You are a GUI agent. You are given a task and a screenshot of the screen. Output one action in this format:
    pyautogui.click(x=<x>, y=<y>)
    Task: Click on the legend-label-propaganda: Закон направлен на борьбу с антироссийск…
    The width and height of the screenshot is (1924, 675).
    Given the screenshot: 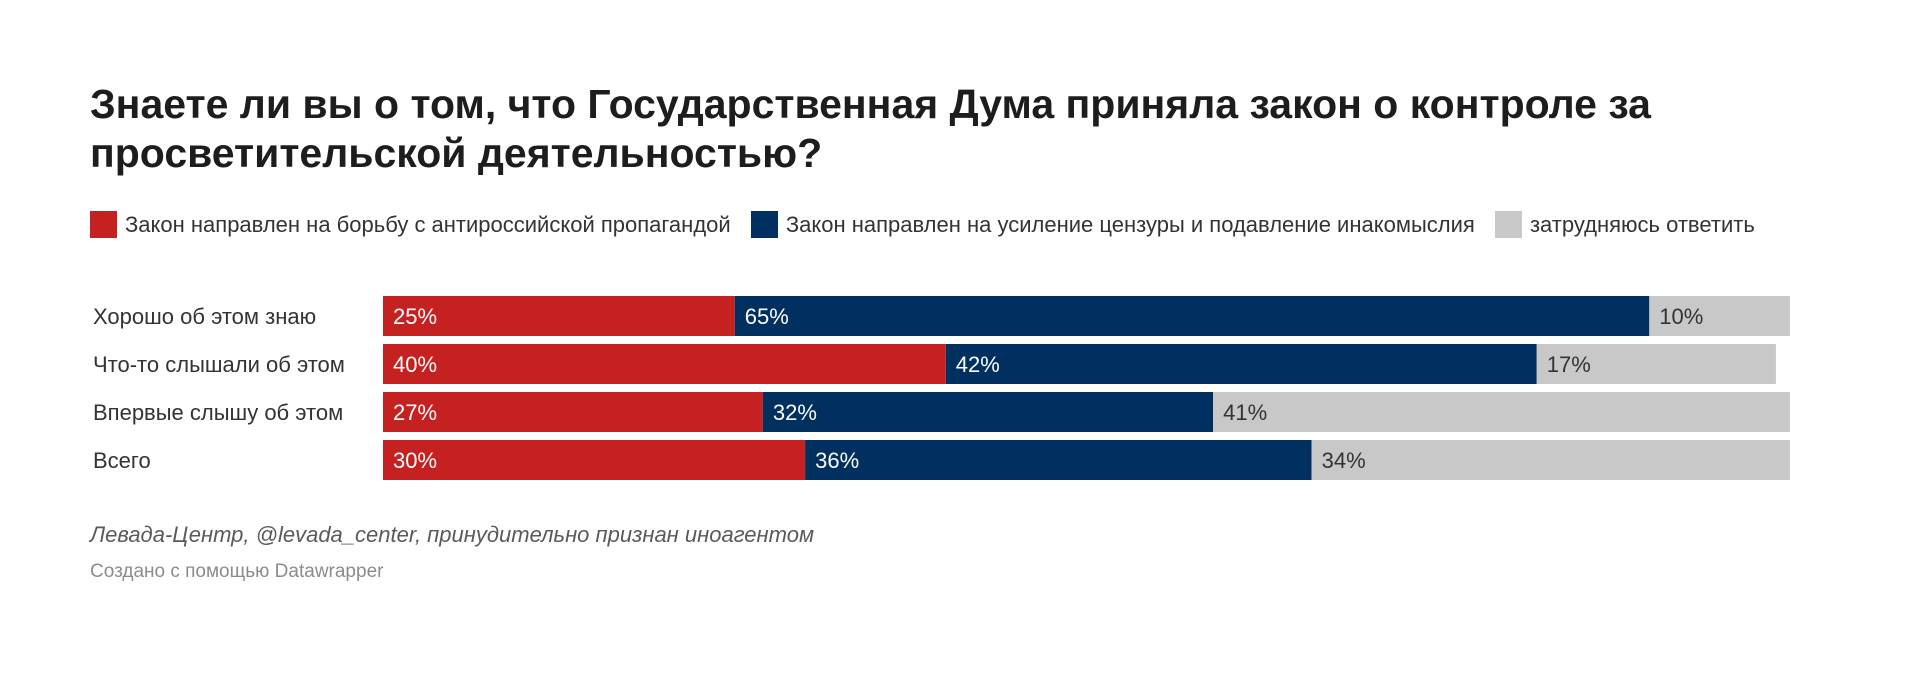 What is the action you would take?
    pyautogui.click(x=428, y=224)
    